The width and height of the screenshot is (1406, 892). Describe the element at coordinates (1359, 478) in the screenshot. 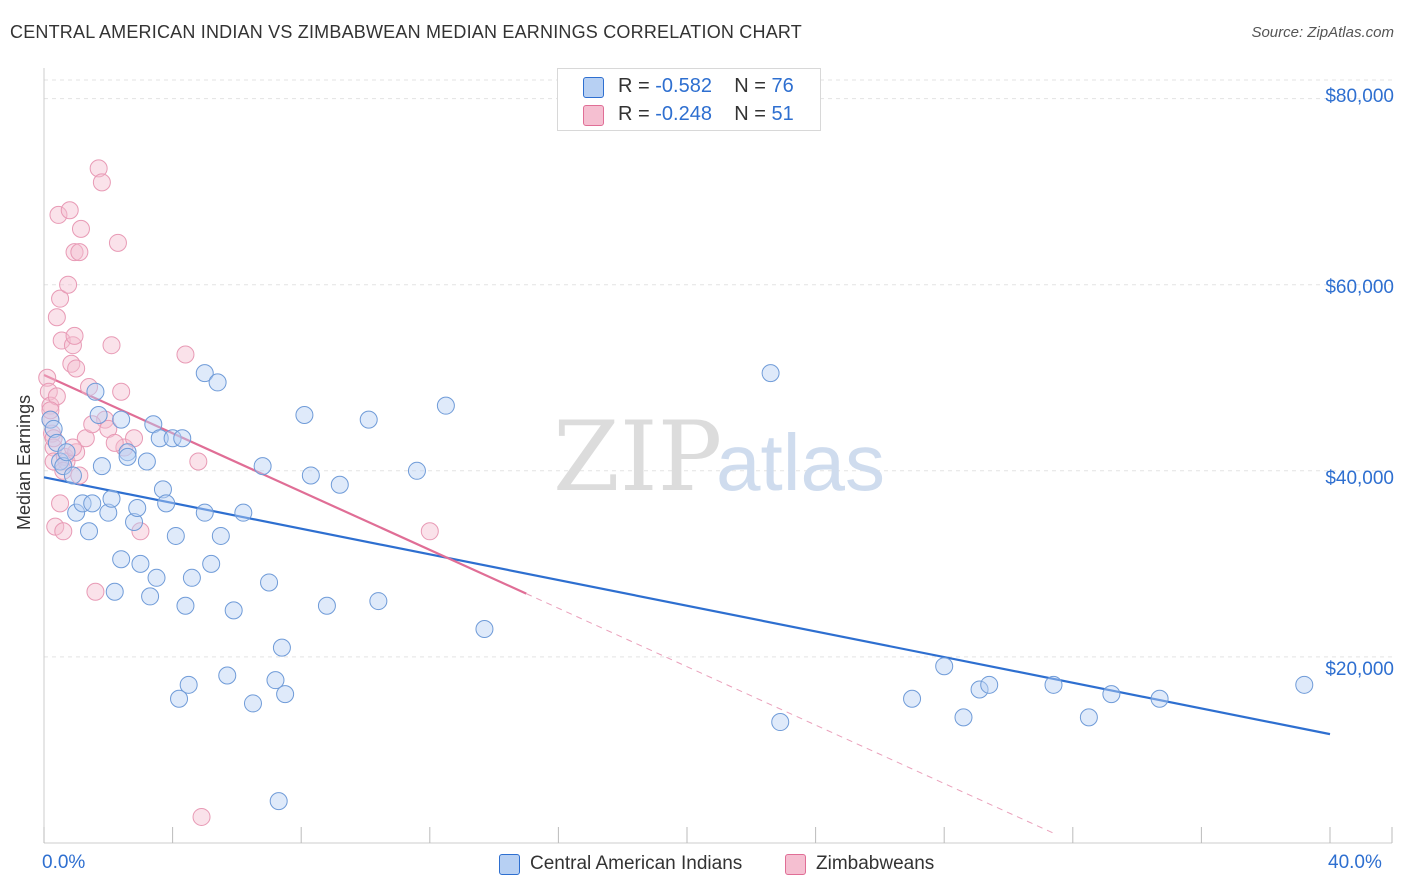

I see `y-tick-label: $40,000` at that location.